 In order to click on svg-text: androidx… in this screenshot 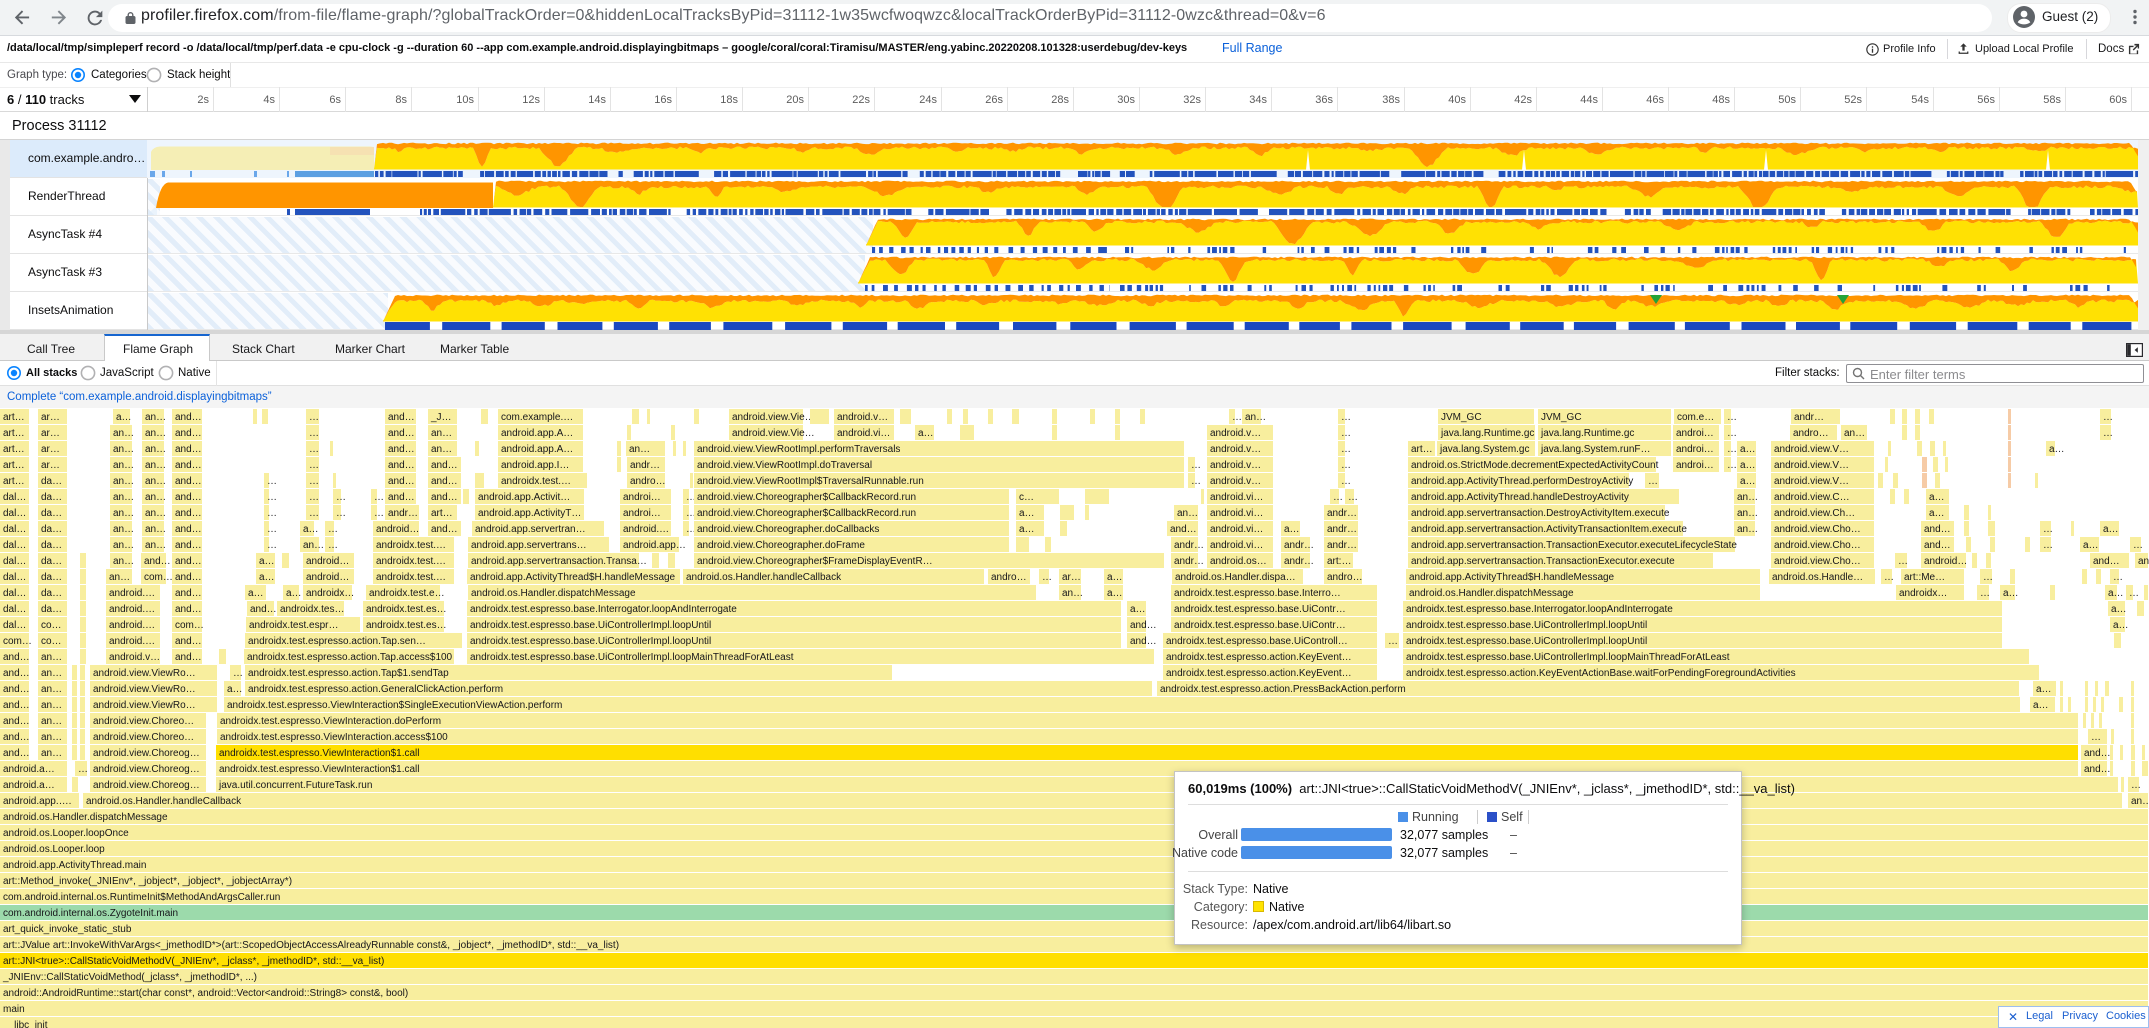, I will do `click(330, 593)`.